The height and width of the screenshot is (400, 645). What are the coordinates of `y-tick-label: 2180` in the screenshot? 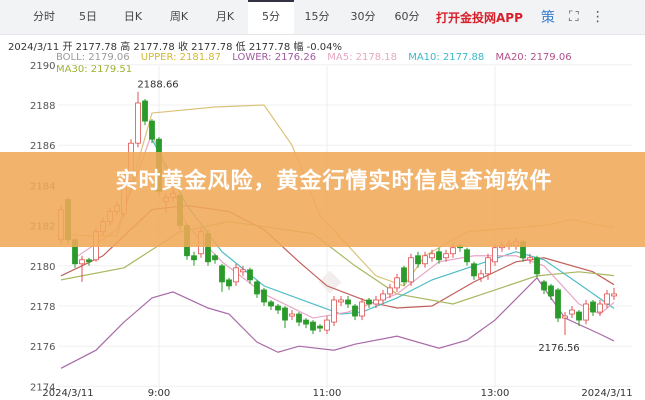 It's located at (42, 267).